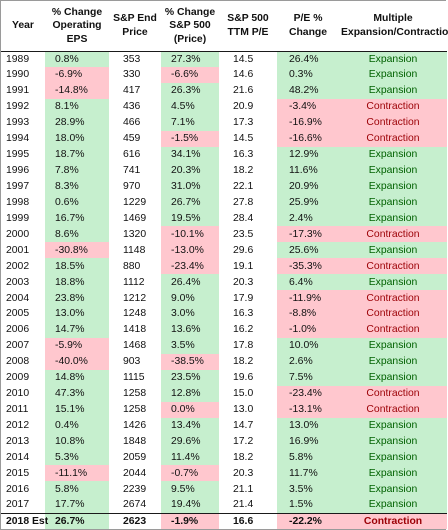  Describe the element at coordinates (248, 521) in the screenshot. I see `ttm-pe-cell: 16.6` at that location.